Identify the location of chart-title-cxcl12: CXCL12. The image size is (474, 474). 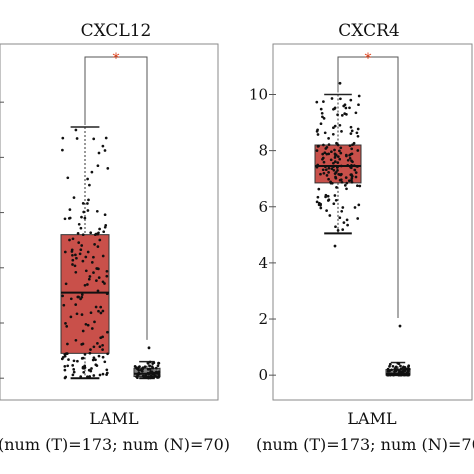
(116, 31).